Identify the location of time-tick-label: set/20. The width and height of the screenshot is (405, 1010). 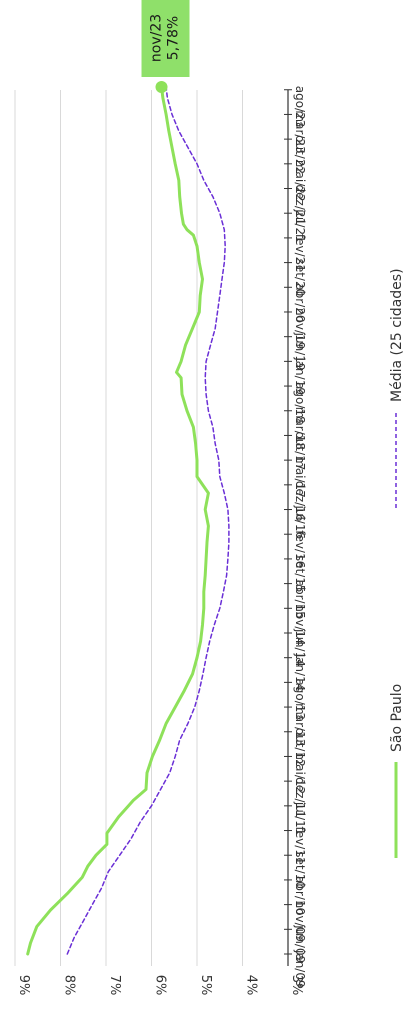
(300, 278).